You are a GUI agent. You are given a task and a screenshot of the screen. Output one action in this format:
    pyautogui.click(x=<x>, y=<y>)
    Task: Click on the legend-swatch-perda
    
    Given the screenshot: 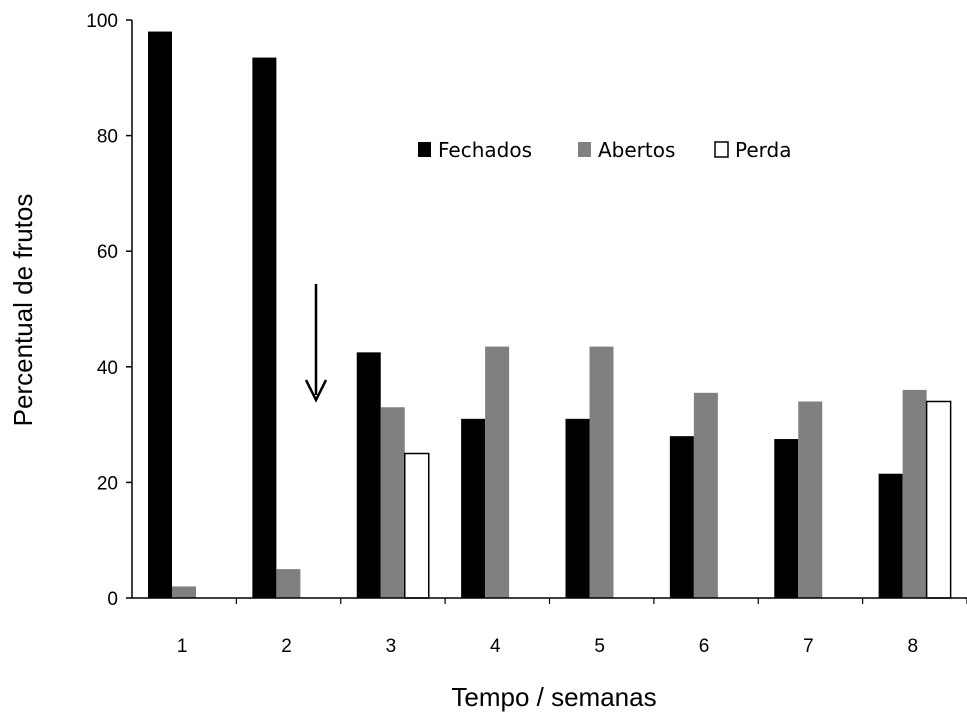 What is the action you would take?
    pyautogui.click(x=721, y=149)
    